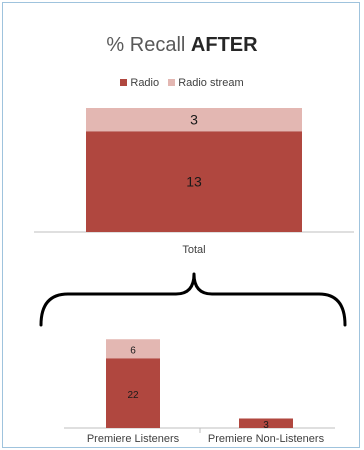 The height and width of the screenshot is (450, 364). Describe the element at coordinates (133, 439) in the screenshot. I see `x-tick-label-listeners: Premiere Listeners` at that location.